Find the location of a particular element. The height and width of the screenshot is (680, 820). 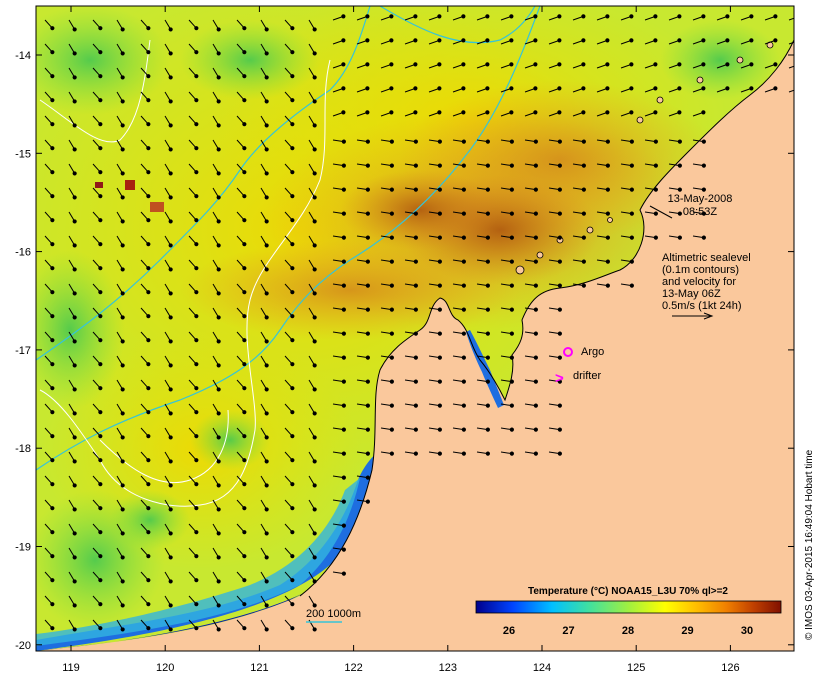

drifter-label: drifter is located at coordinates (587, 376).